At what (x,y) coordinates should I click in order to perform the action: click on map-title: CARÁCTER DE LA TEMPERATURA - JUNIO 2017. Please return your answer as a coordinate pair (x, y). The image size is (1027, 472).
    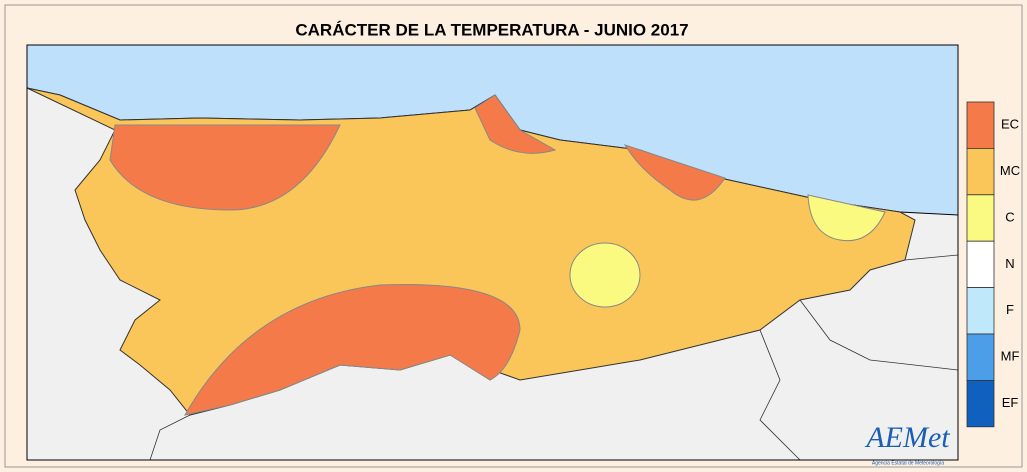
    Looking at the image, I should click on (491, 29).